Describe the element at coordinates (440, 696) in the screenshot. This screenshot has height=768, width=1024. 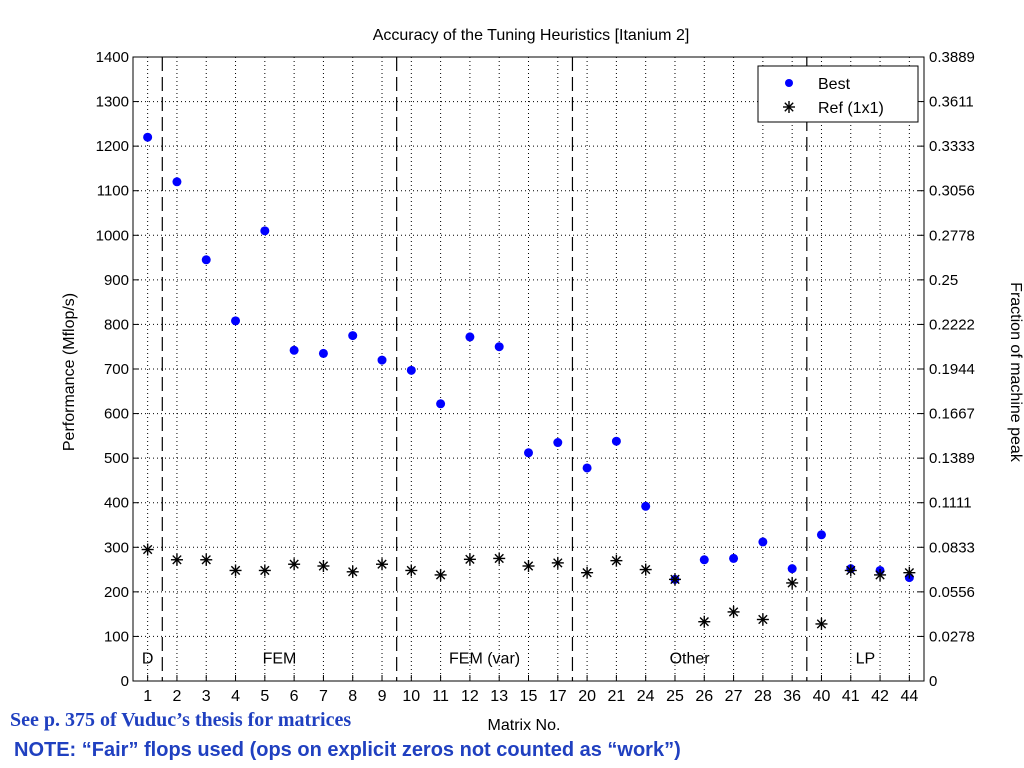
I see `x-tick-label: 11` at that location.